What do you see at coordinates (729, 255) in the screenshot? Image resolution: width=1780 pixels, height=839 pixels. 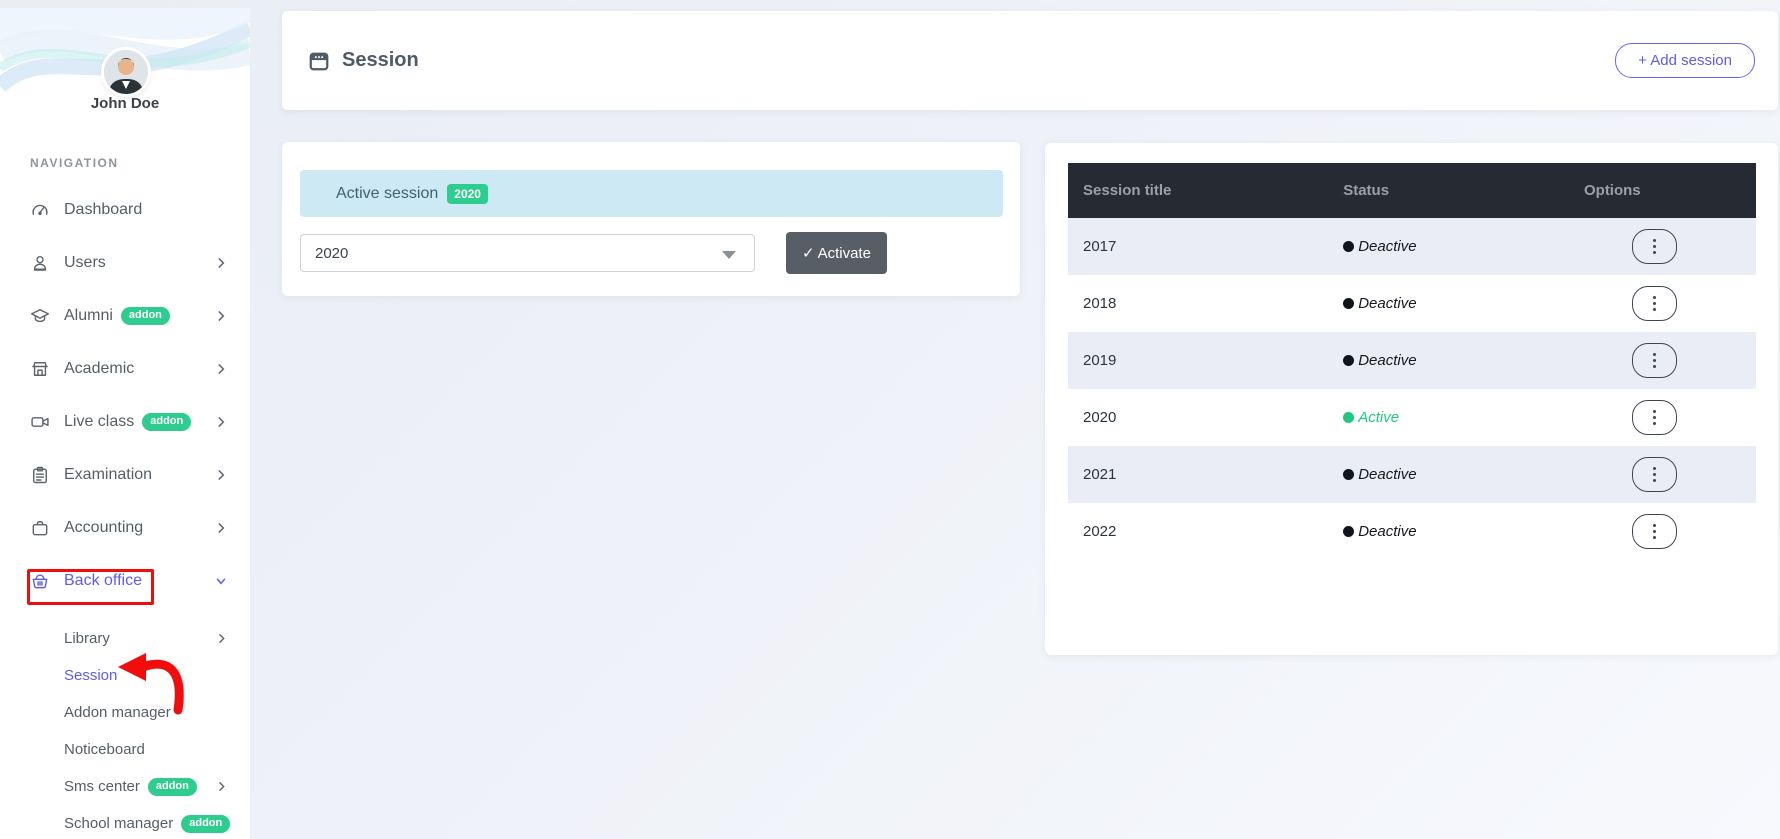 I see `select-caret-icon` at bounding box center [729, 255].